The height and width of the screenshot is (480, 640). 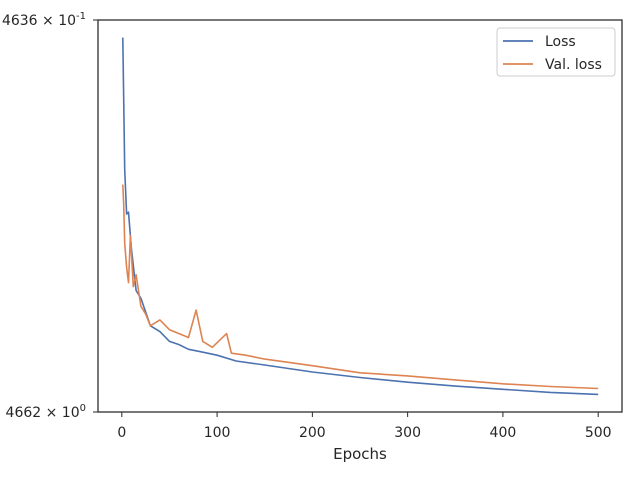 I want to click on legend-label: Loss, so click(x=560, y=42).